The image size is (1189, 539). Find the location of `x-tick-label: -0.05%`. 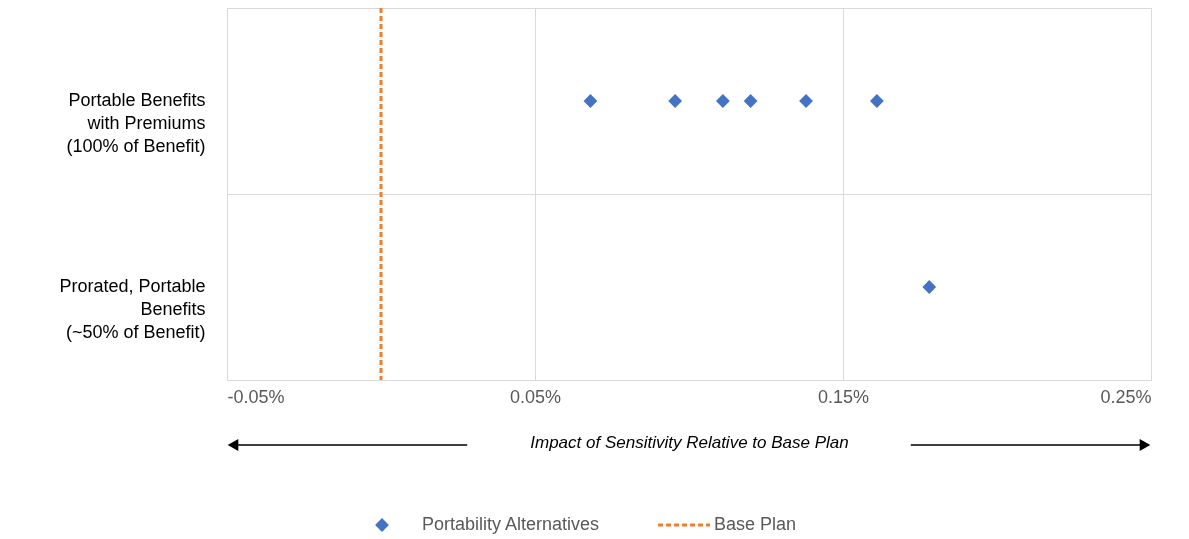

x-tick-label: -0.05% is located at coordinates (256, 396).